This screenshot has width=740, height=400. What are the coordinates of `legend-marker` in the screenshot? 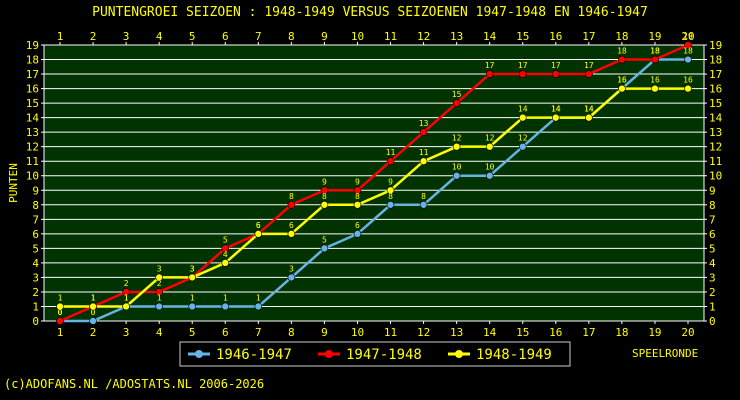 It's located at (459, 354).